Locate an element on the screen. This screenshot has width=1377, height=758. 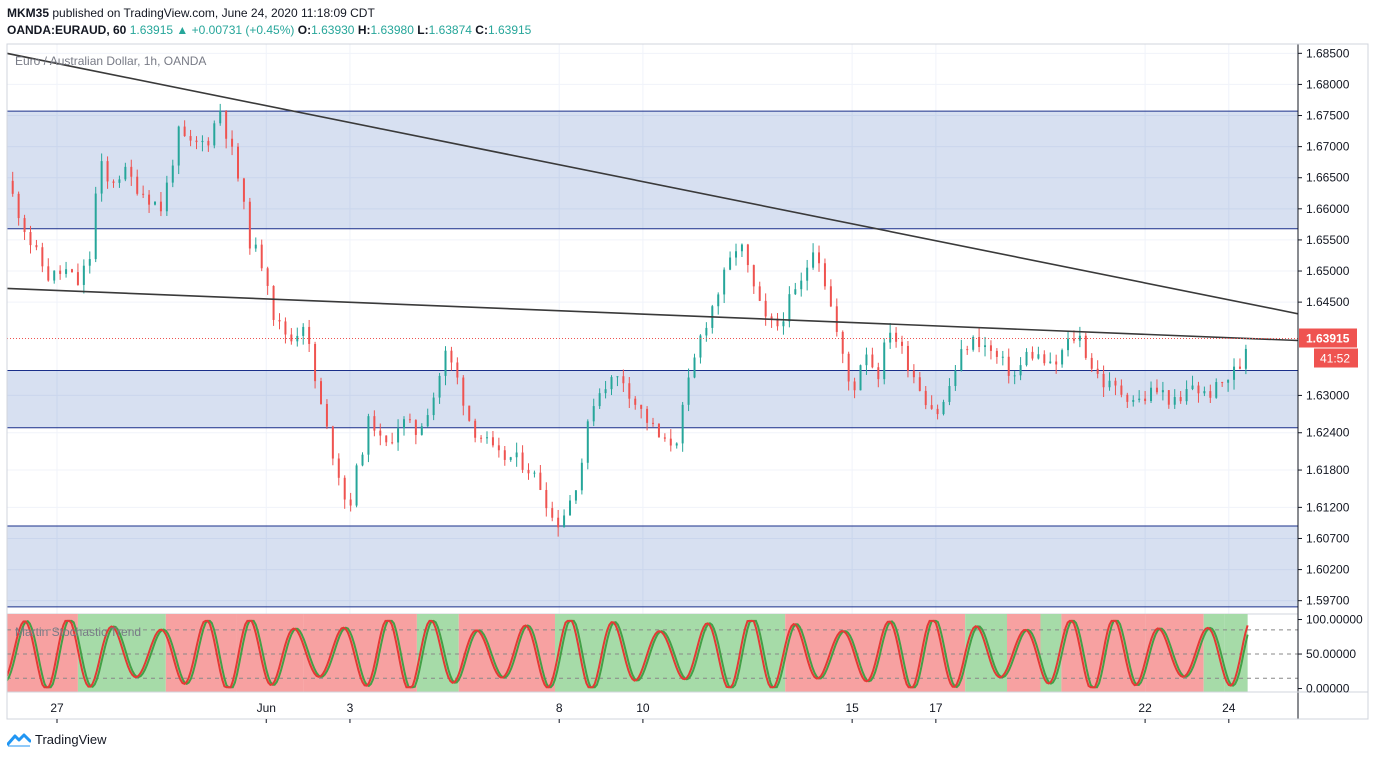
tradingview-brand: TradingView is located at coordinates (57, 739).